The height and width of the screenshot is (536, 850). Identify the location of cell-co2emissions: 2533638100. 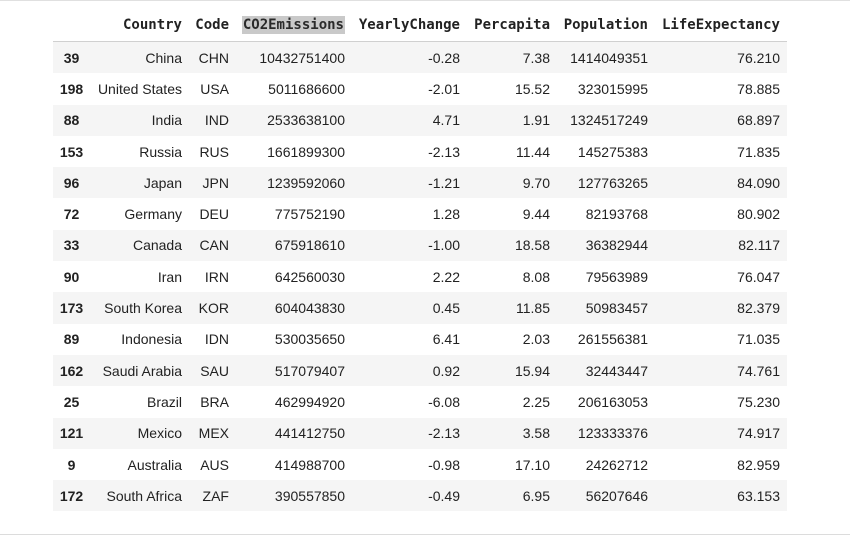
(306, 120).